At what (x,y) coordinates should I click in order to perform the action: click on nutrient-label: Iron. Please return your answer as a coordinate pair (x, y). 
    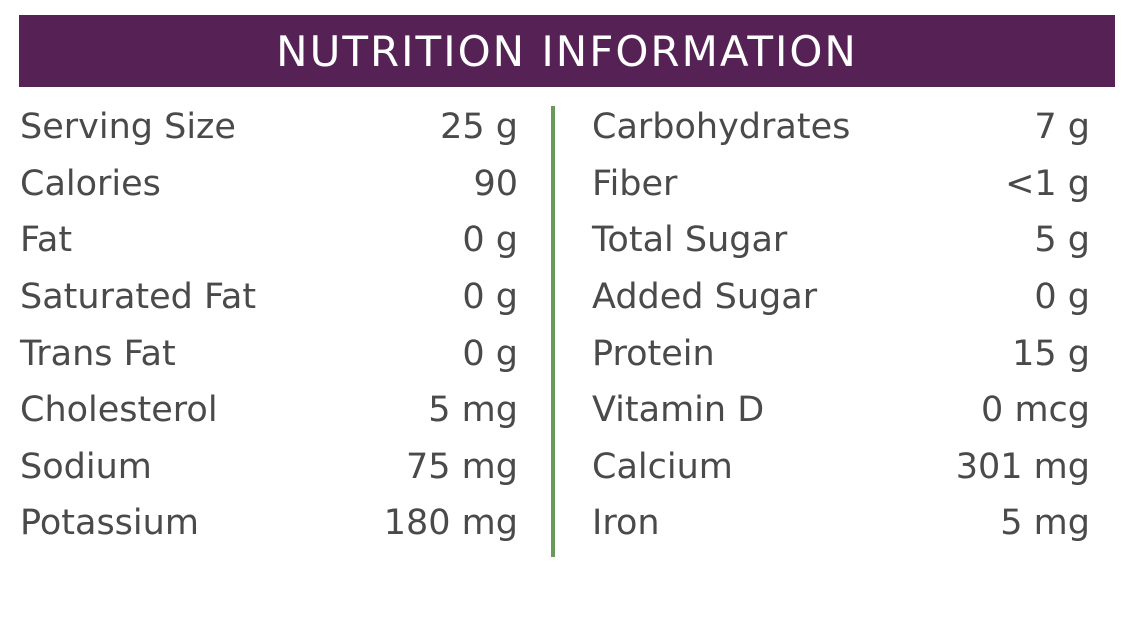
    Looking at the image, I should click on (626, 523).